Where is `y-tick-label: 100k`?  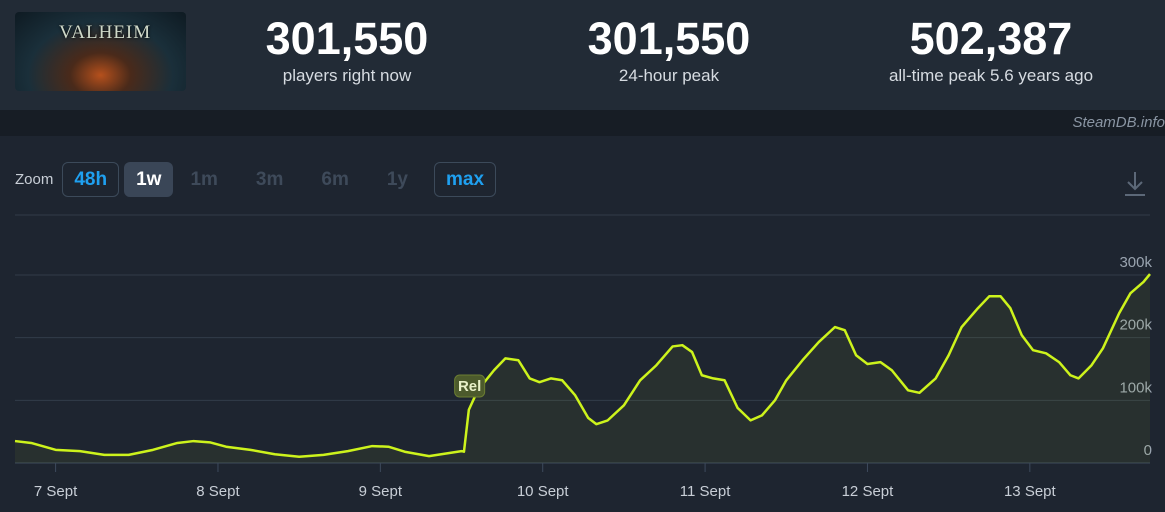 y-tick-label: 100k is located at coordinates (1135, 387).